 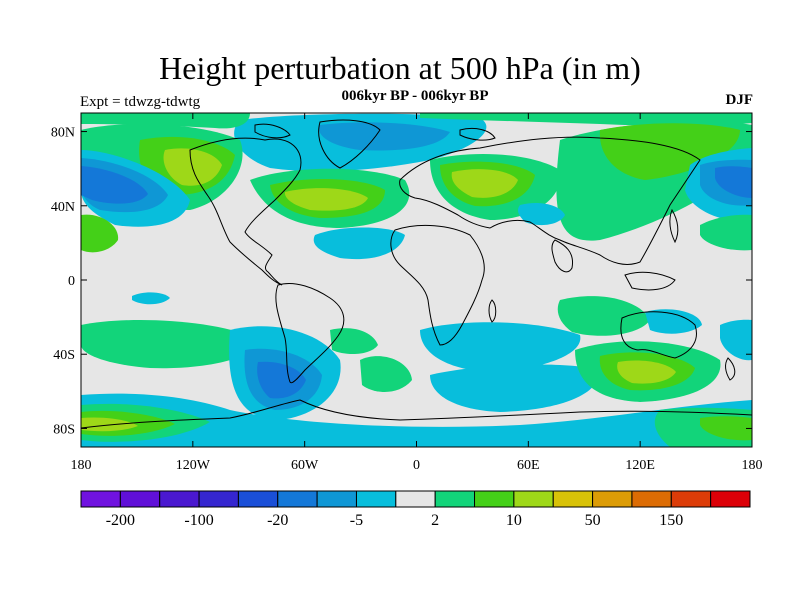 I want to click on colorbar: -200 -100 -20 -5 2 10 50 150, so click(x=415, y=509).